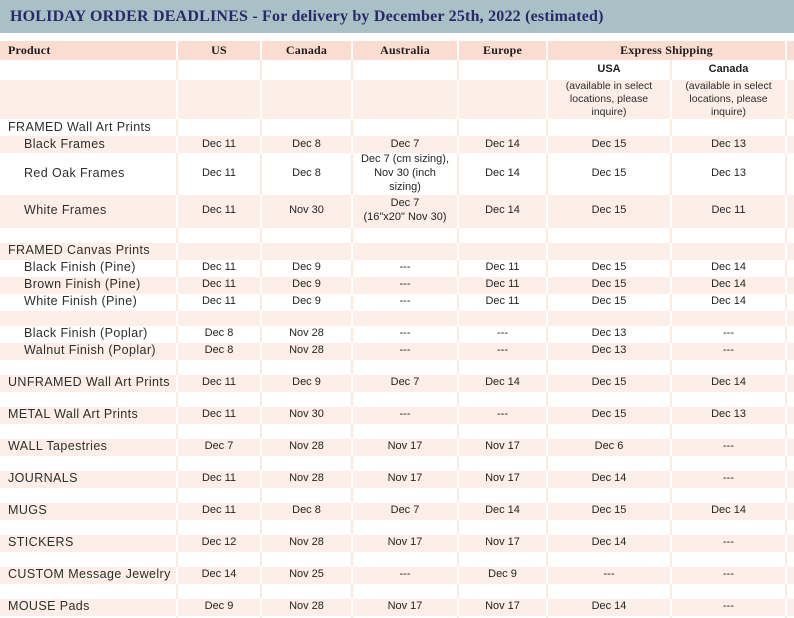 The height and width of the screenshot is (618, 794). I want to click on column-header-express-shipping: Express Shipping, so click(667, 50).